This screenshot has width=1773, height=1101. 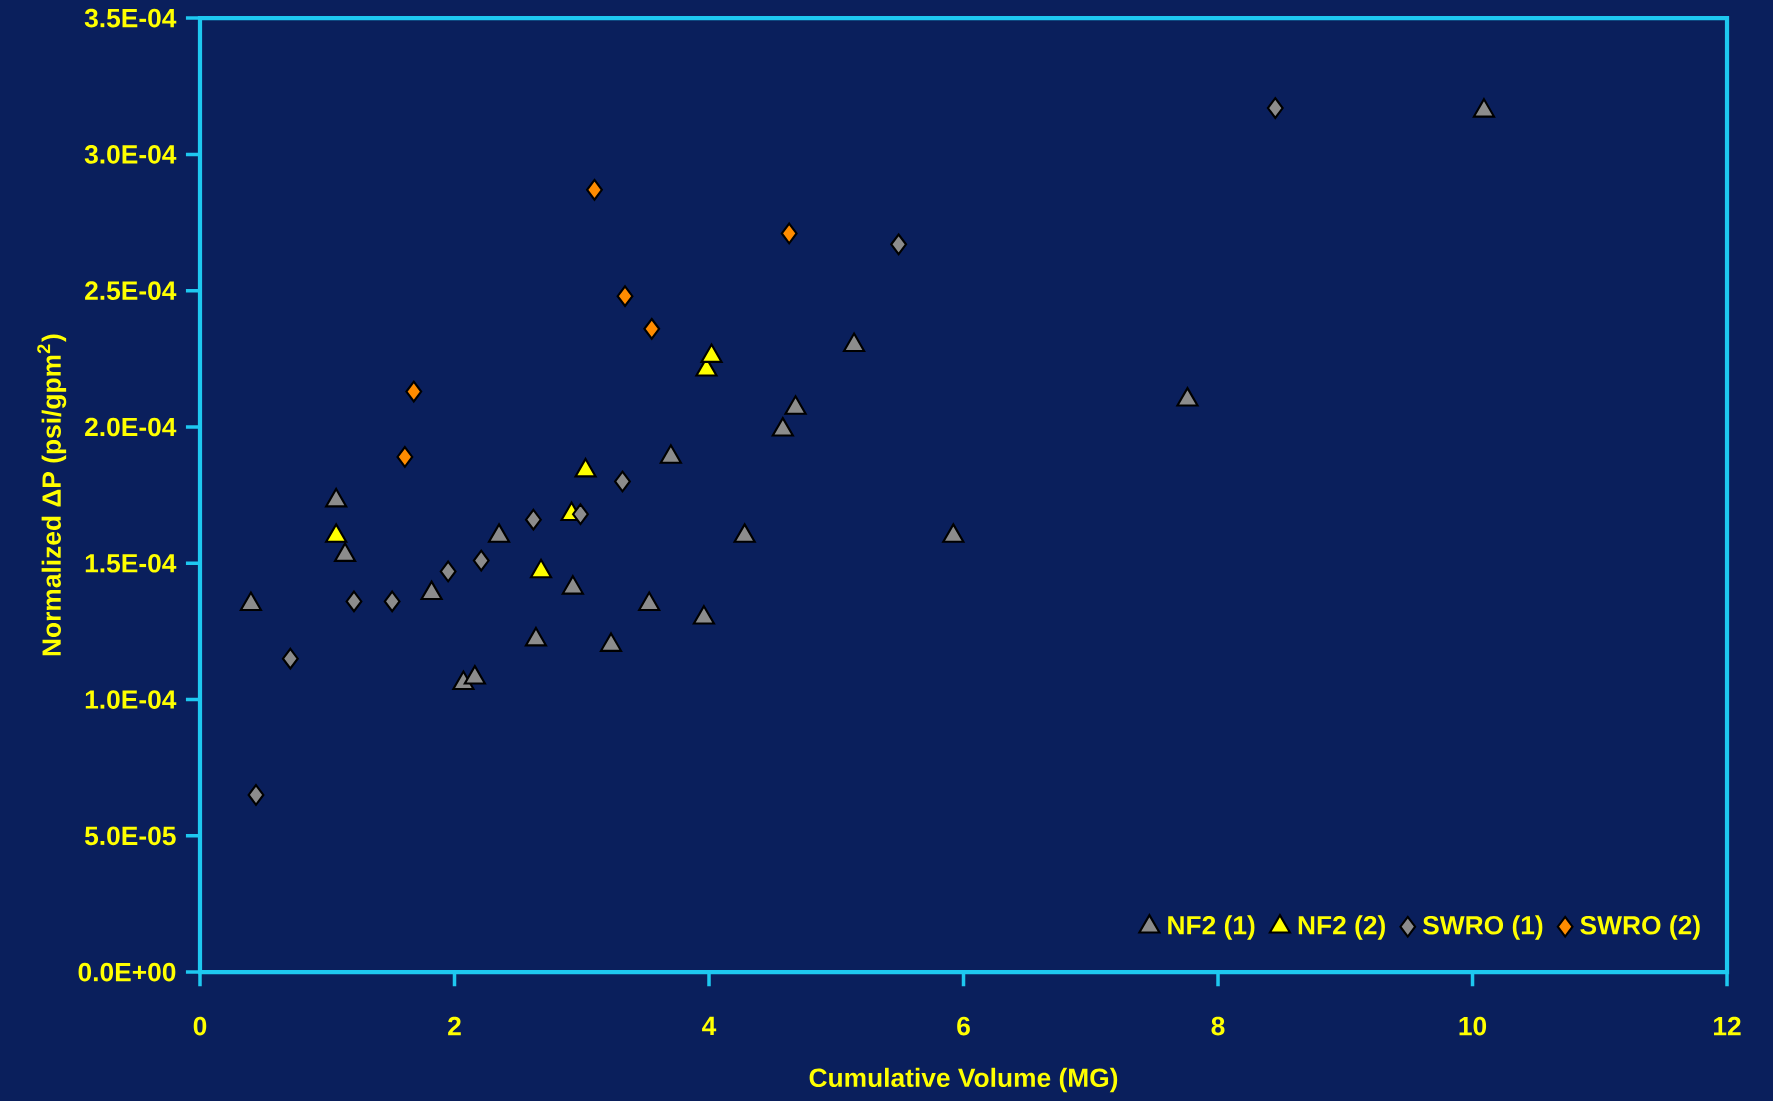 What do you see at coordinates (709, 1025) in the screenshot?
I see `x-tick-label: 4` at bounding box center [709, 1025].